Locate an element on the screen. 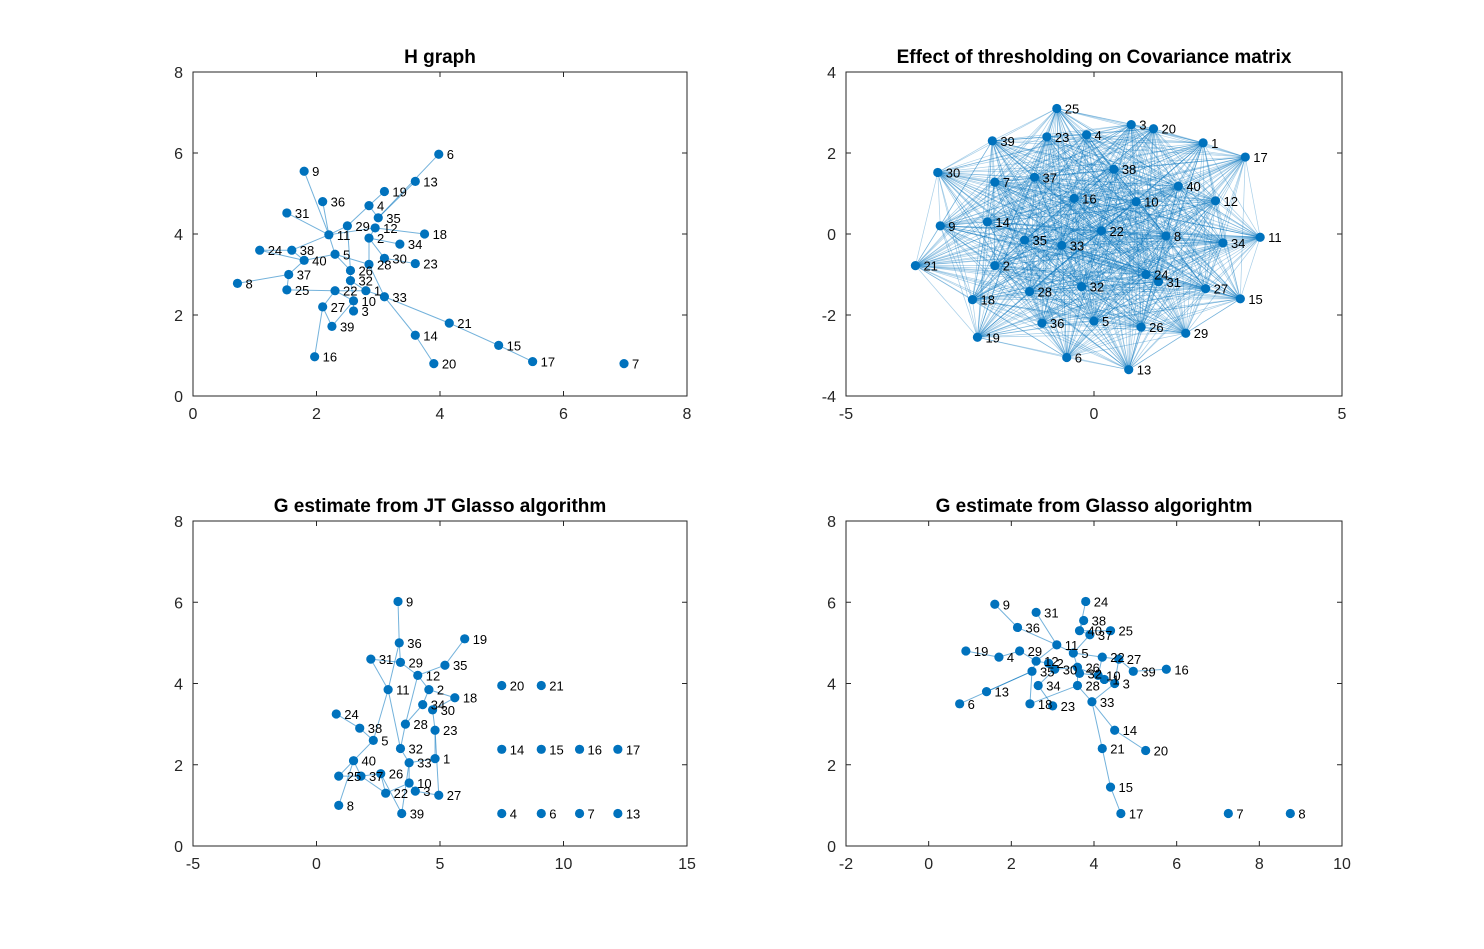  node-label: 16 is located at coordinates (1089, 198).